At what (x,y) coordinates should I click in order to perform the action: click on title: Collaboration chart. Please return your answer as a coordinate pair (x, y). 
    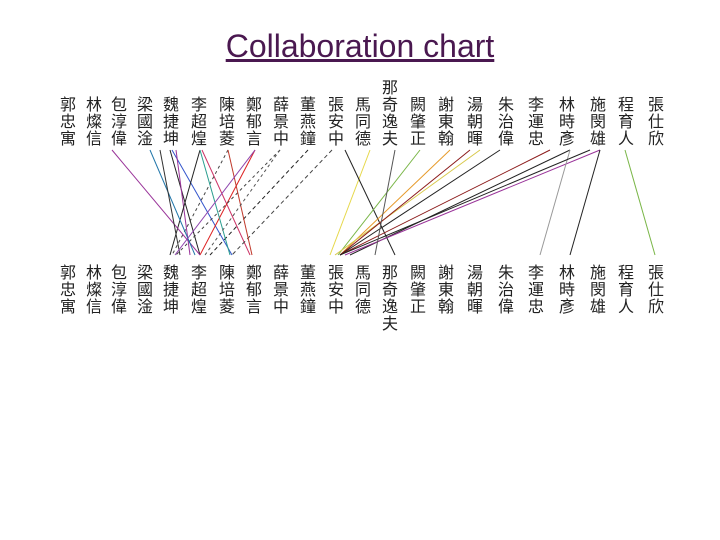
    Looking at the image, I should click on (360, 46).